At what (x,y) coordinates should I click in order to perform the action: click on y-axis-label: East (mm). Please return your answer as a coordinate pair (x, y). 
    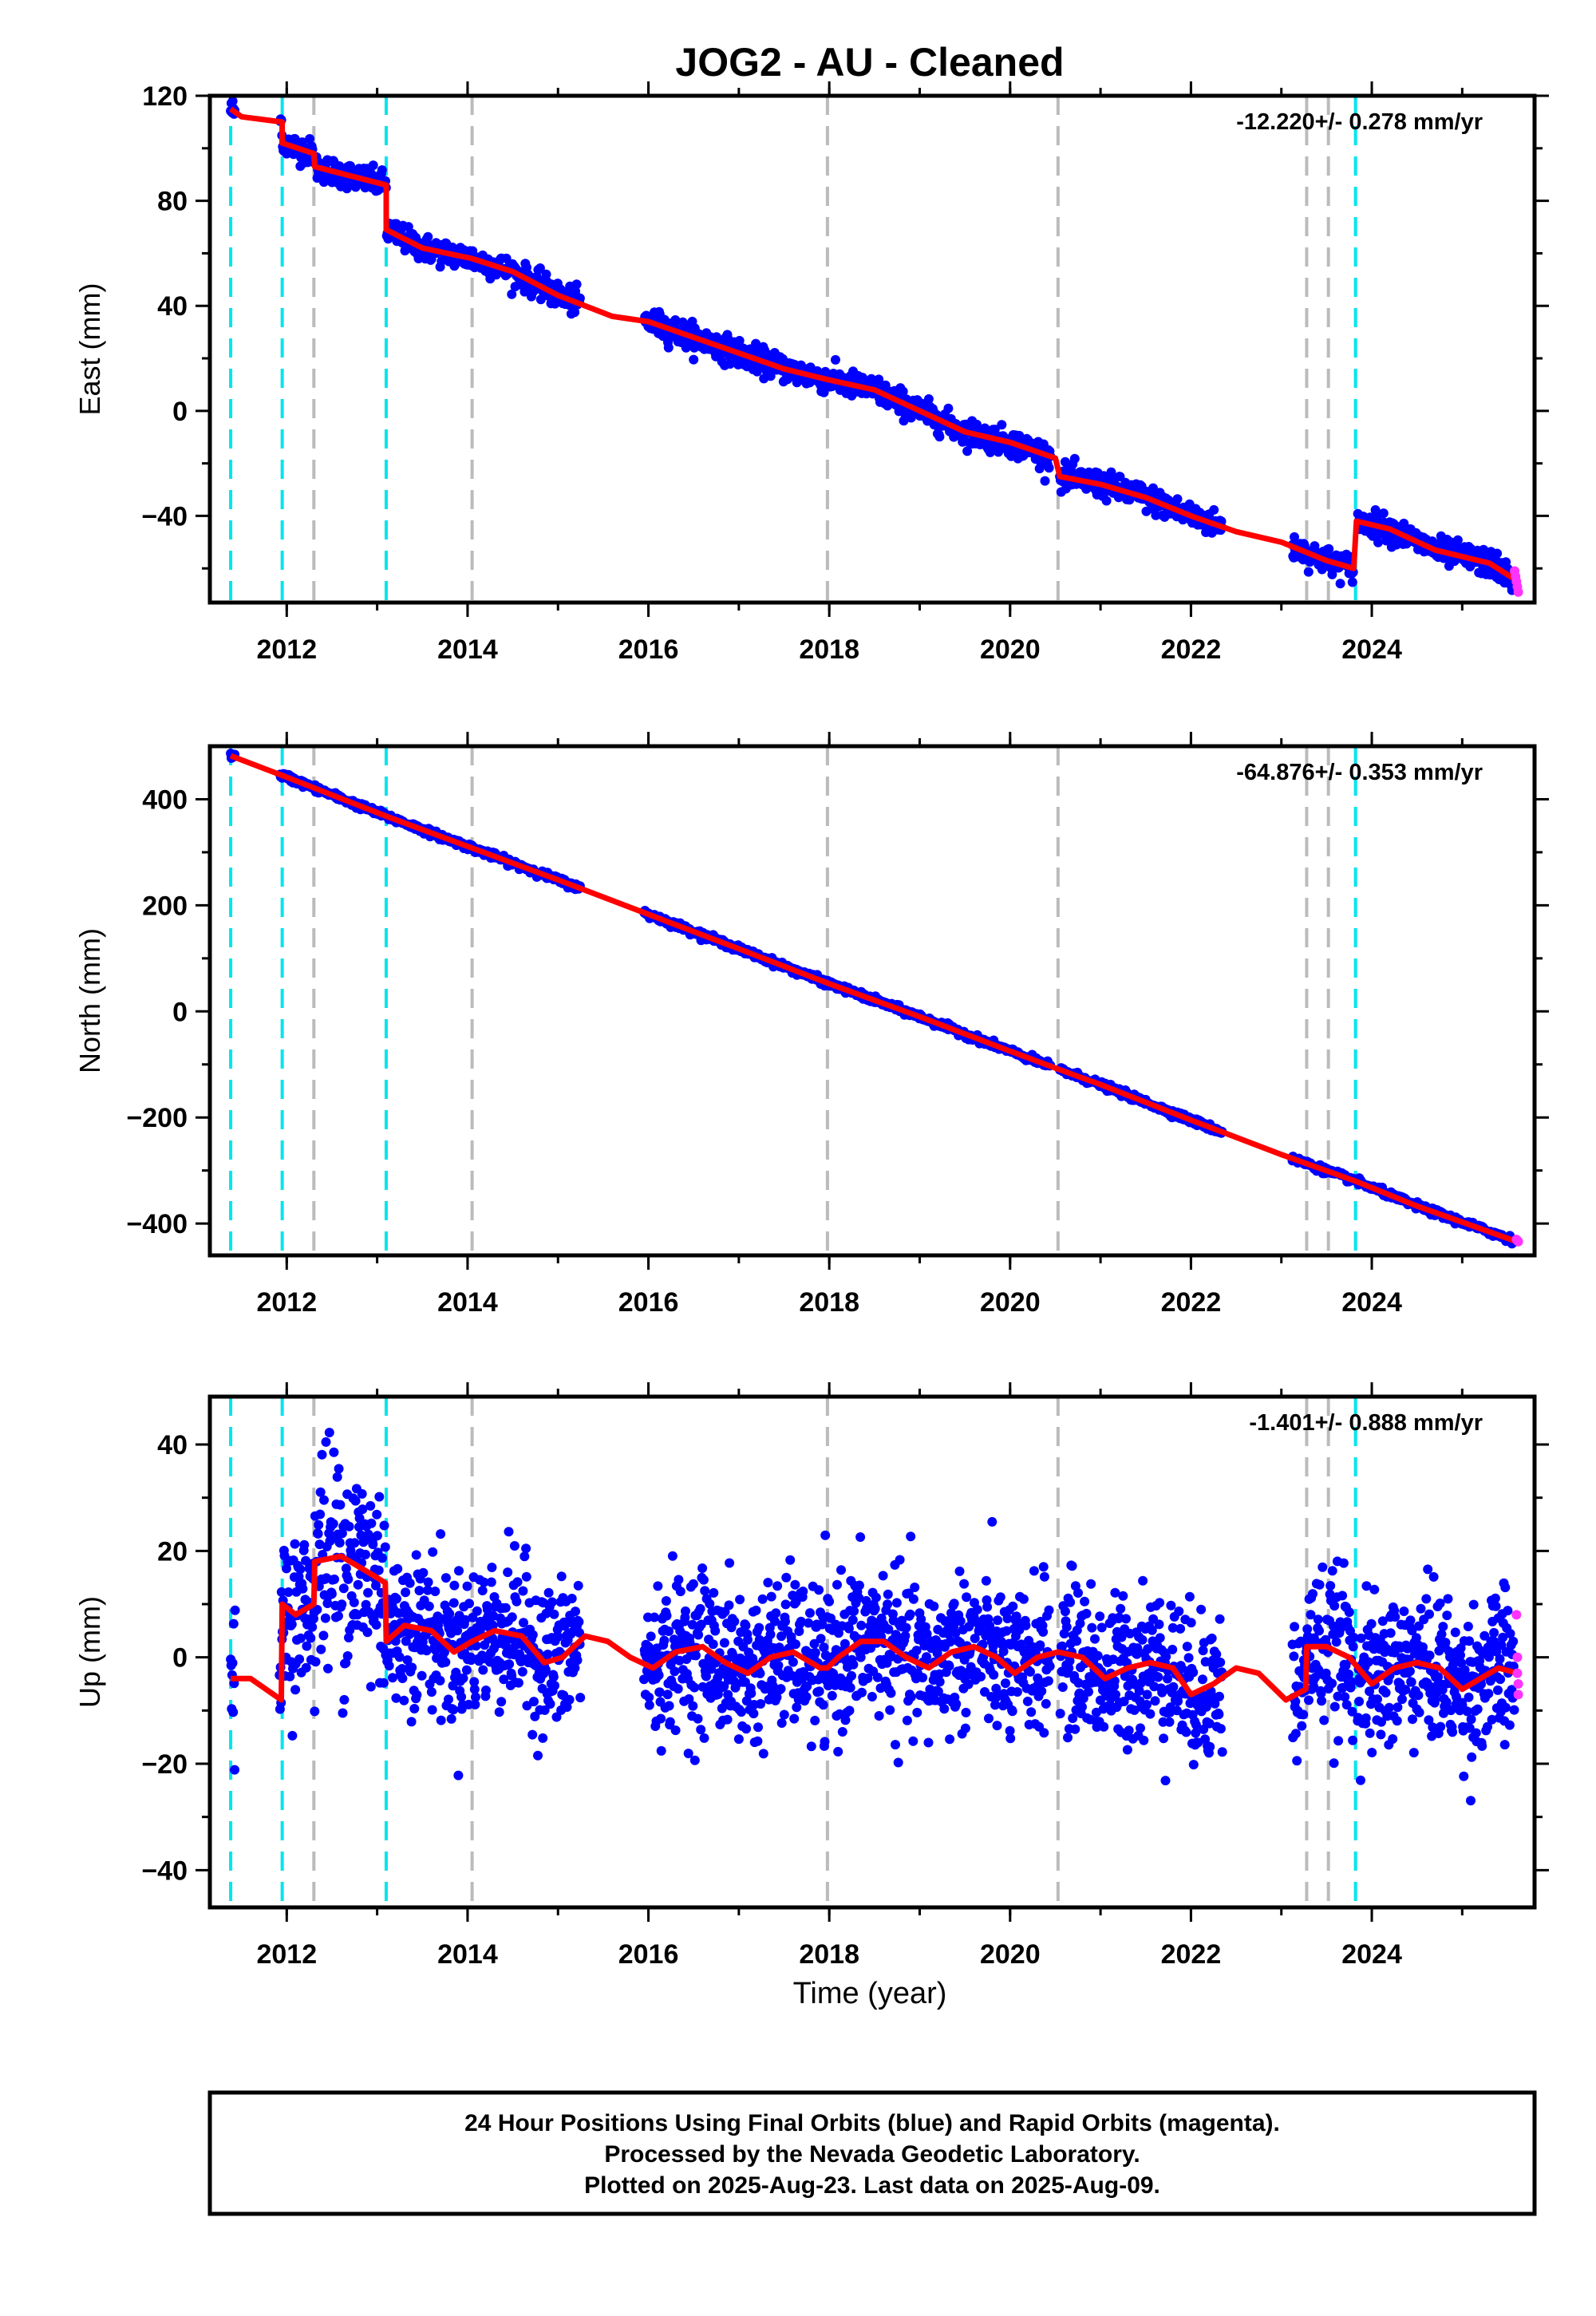
    Looking at the image, I should click on (89, 349).